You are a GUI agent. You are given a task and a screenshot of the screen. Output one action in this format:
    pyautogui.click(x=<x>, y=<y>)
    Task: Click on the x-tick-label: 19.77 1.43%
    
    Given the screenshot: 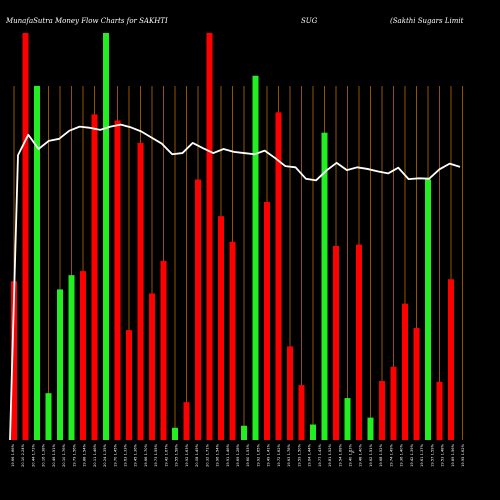 What is the action you would take?
    pyautogui.click(x=320, y=454)
    